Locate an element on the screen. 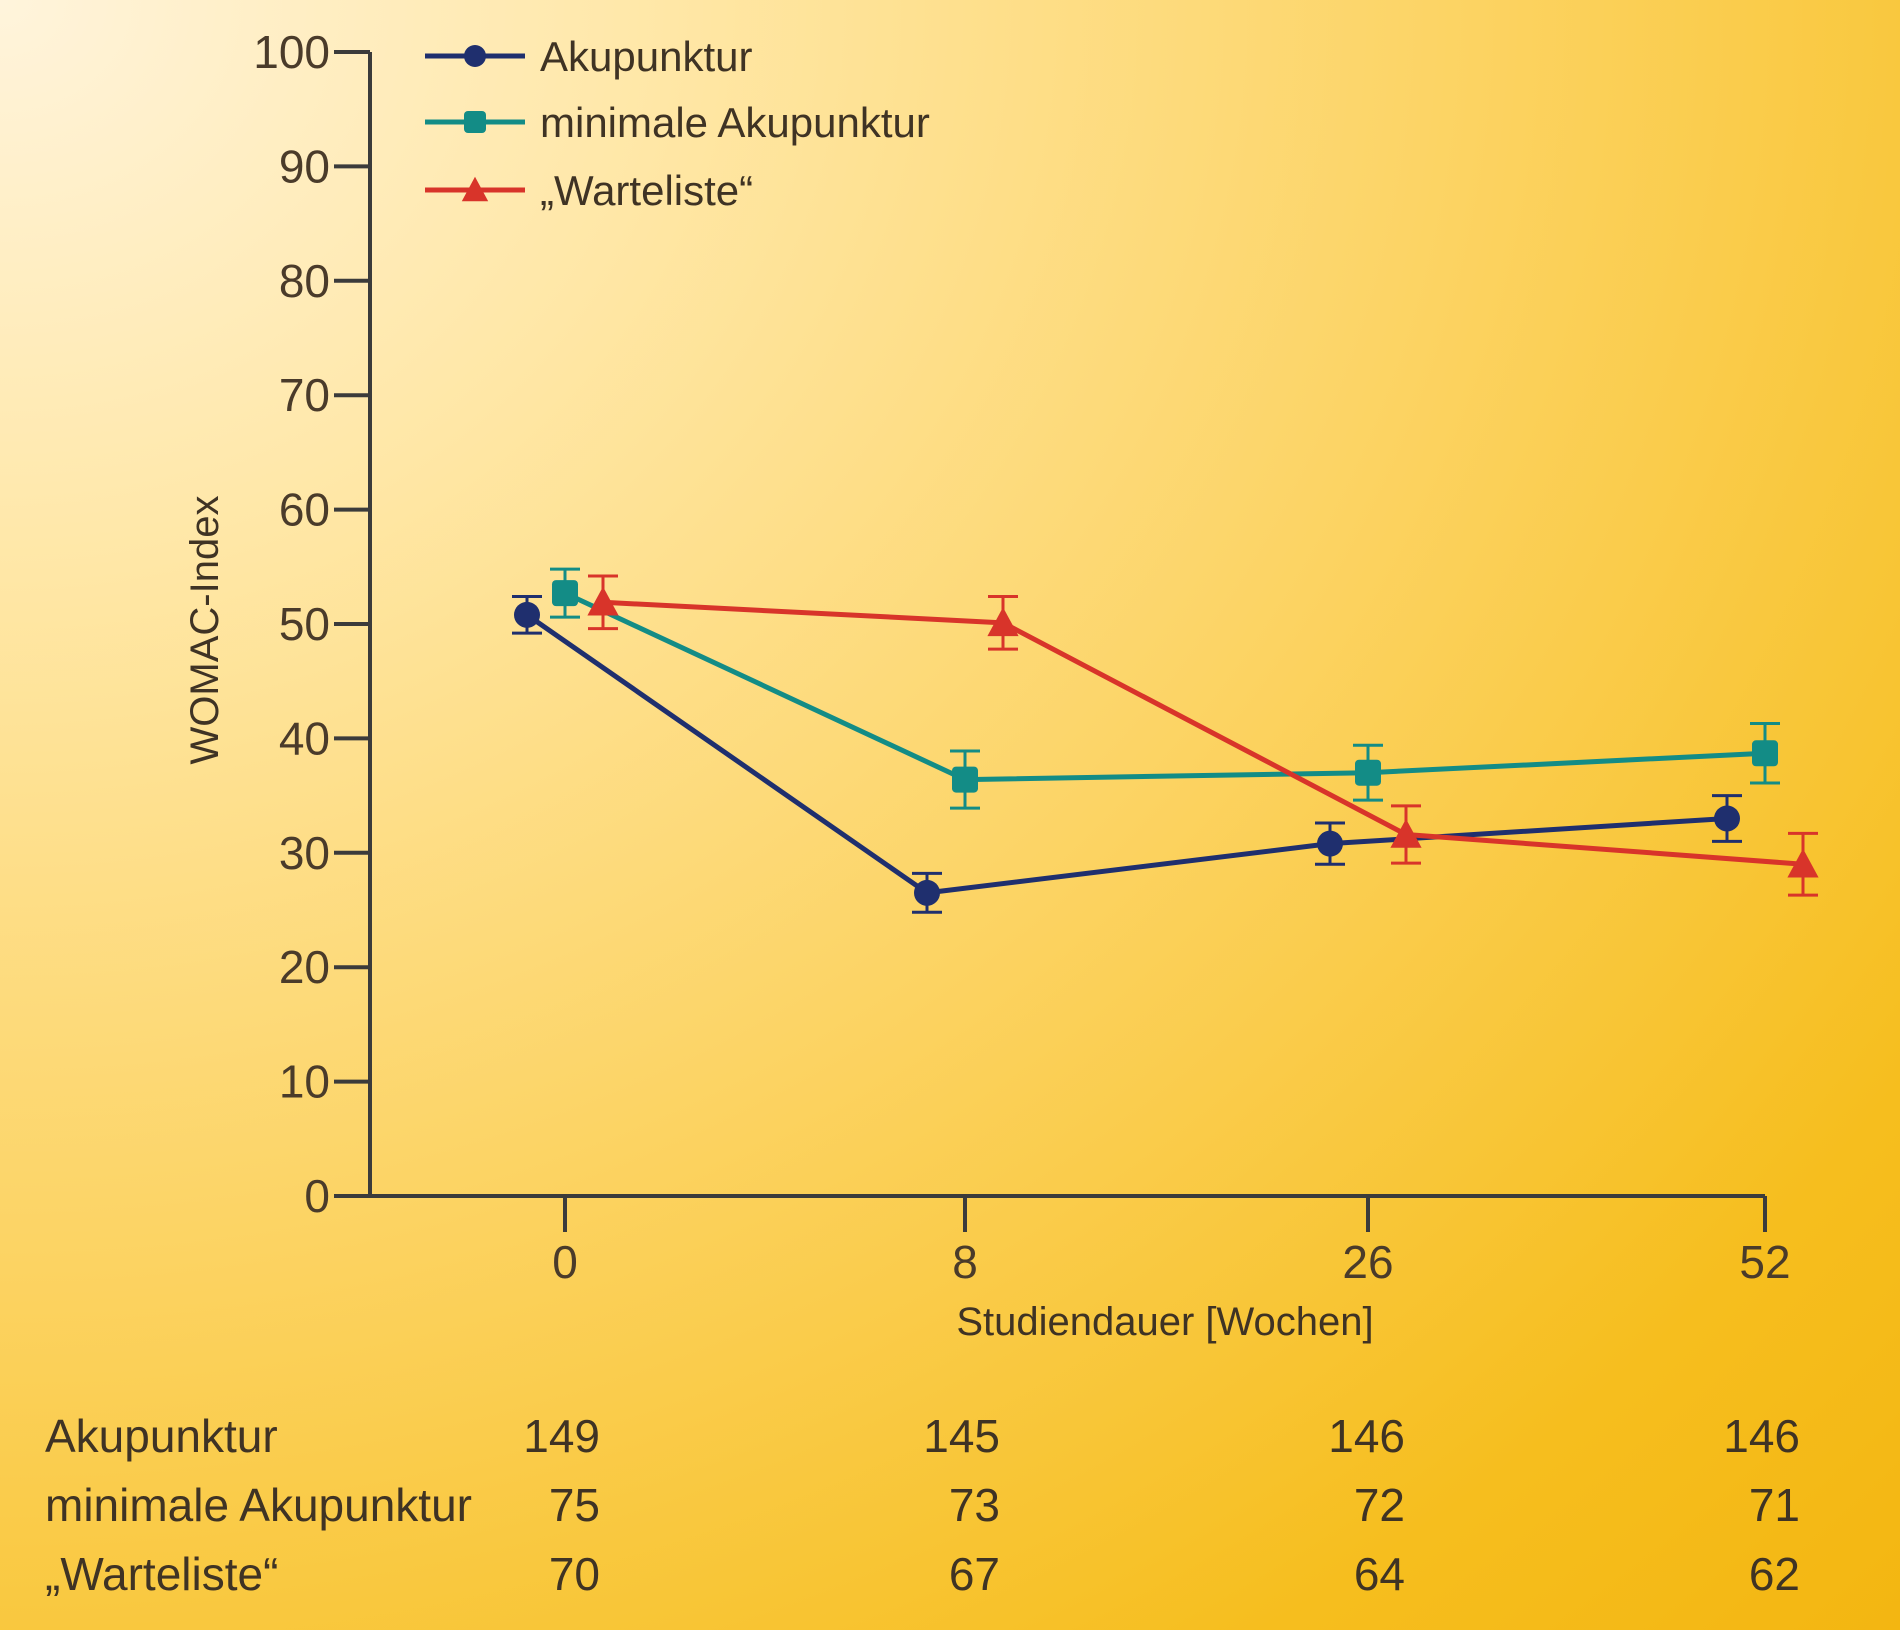 This screenshot has width=1900, height=1630. n-table-value: 64 is located at coordinates (1379, 1574).